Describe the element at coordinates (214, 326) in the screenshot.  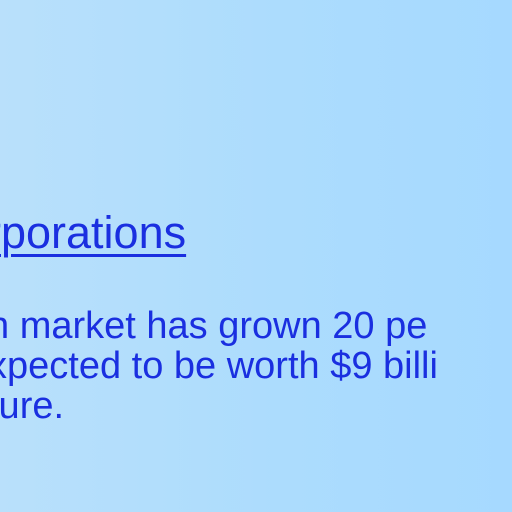
I see `paragraph-line: n market has grown 20 pe` at that location.